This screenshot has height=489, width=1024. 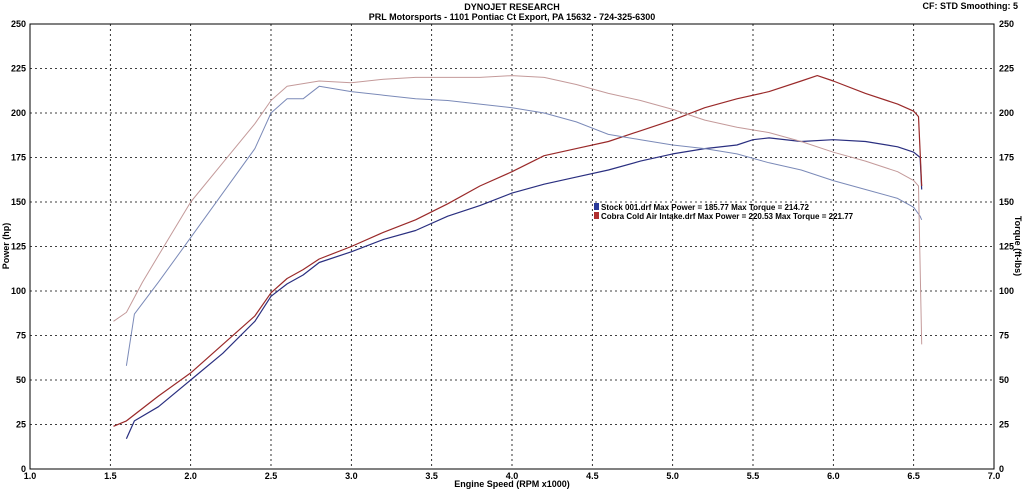 I want to click on y-axis-label-right: Torque (ft-lbs), so click(x=1018, y=246).